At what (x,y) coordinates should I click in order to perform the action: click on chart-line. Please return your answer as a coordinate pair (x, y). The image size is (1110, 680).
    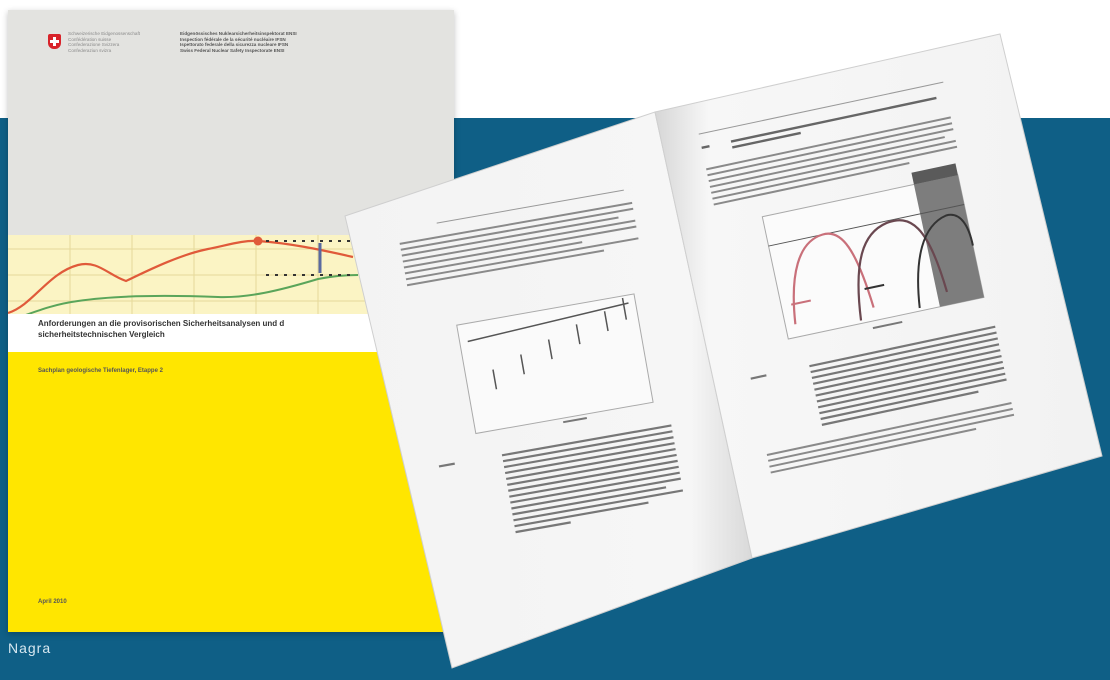
    Looking at the image, I should click on (548, 322).